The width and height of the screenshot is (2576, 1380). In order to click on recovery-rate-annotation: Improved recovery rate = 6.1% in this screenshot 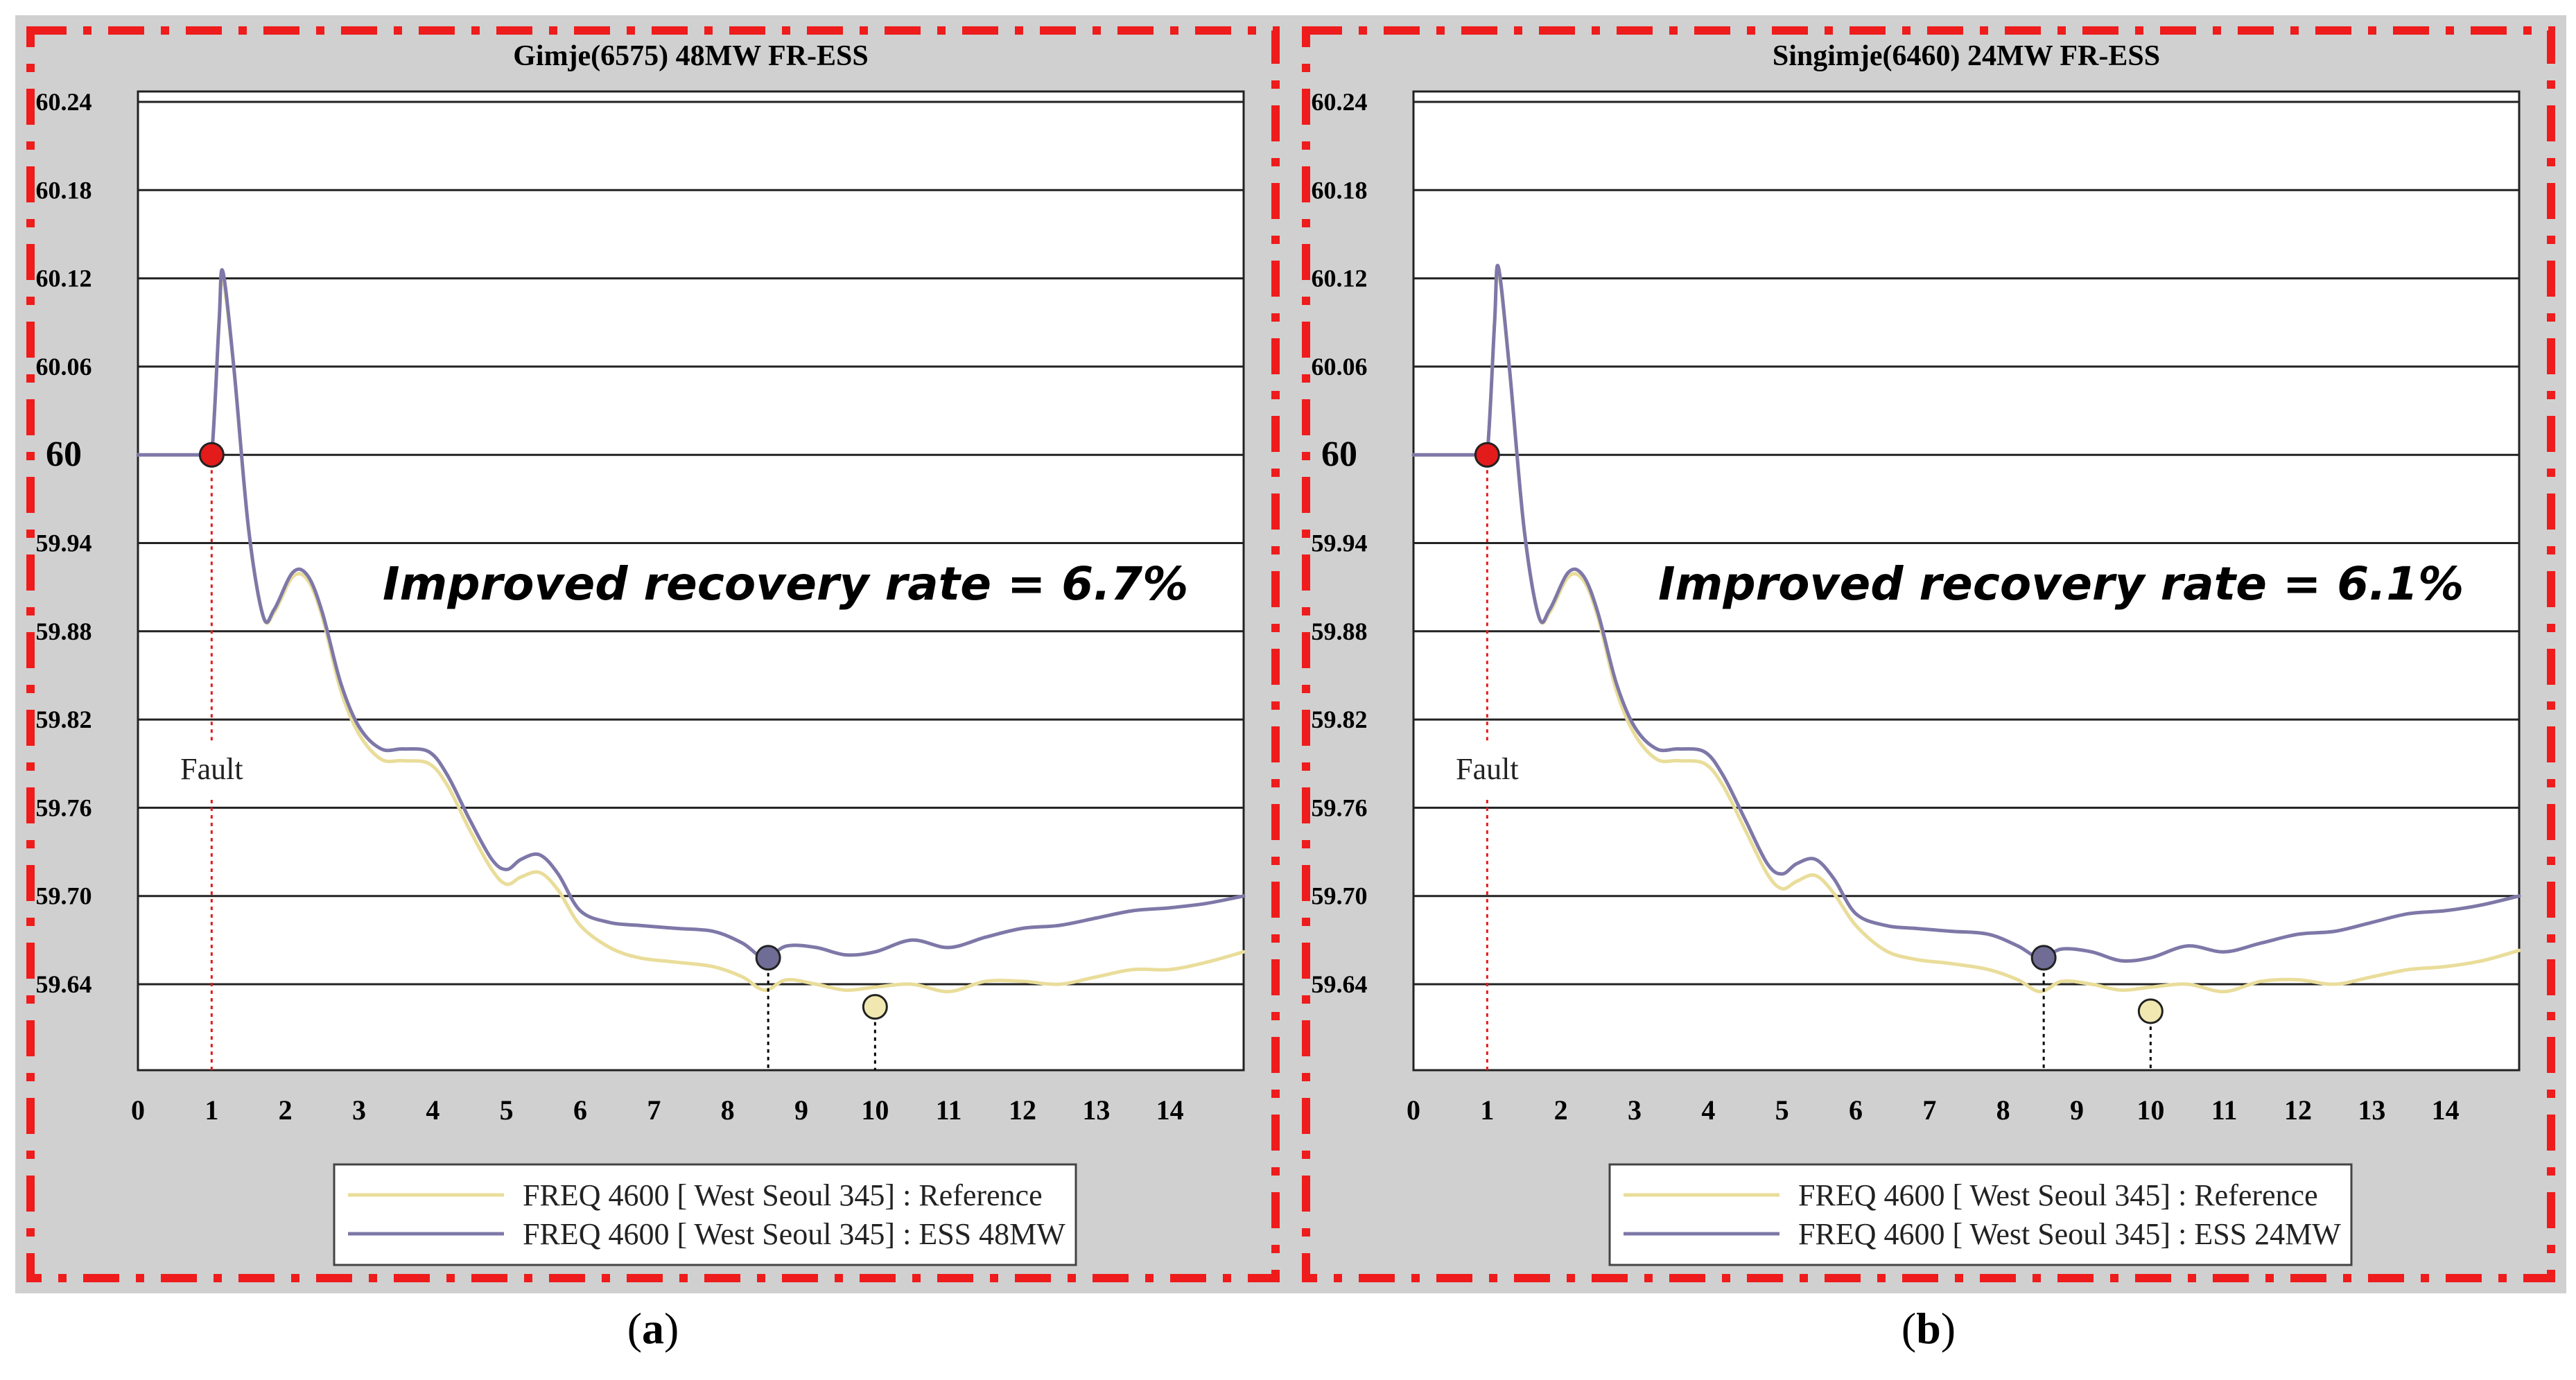, I will do `click(2061, 584)`.